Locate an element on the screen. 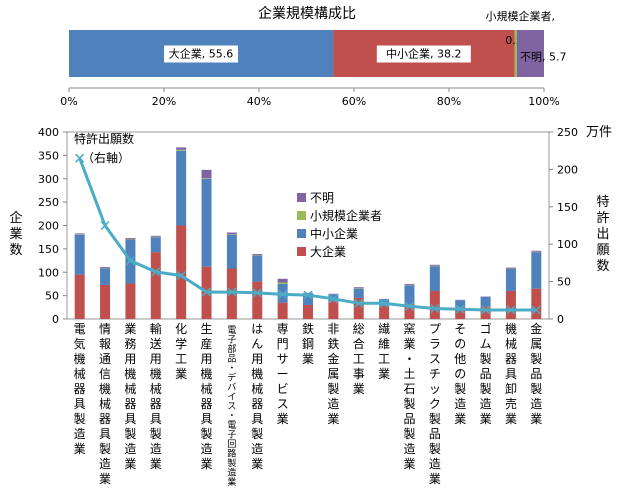 Image resolution: width=627 pixels, height=500 pixels. x-category-label: 業務用機械器具製造業 is located at coordinates (130, 396).